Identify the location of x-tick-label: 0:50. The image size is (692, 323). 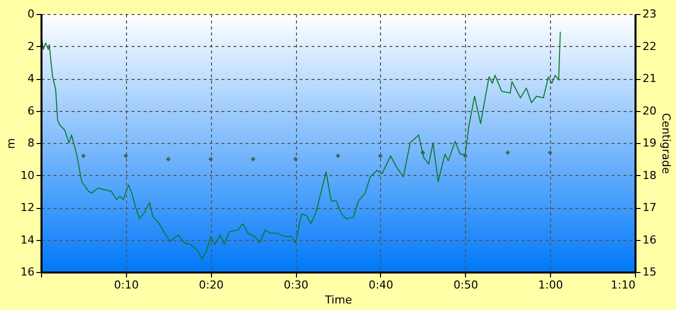
(465, 285).